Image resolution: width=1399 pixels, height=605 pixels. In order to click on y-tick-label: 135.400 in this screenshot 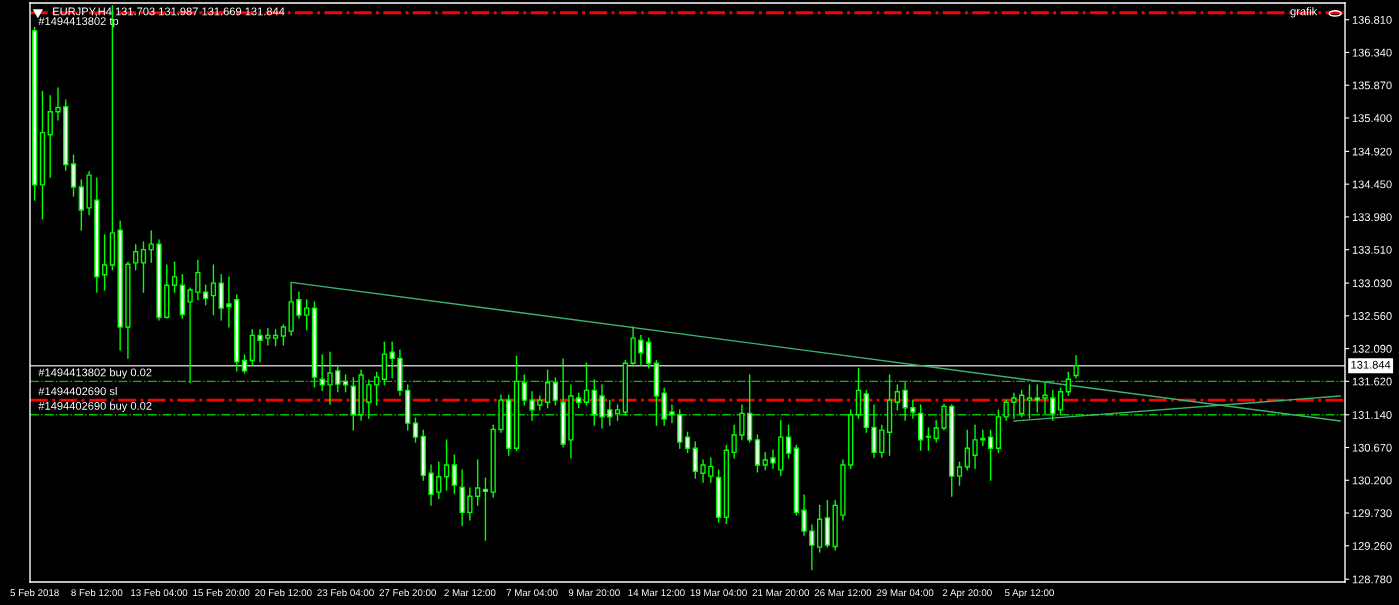, I will do `click(1372, 118)`.